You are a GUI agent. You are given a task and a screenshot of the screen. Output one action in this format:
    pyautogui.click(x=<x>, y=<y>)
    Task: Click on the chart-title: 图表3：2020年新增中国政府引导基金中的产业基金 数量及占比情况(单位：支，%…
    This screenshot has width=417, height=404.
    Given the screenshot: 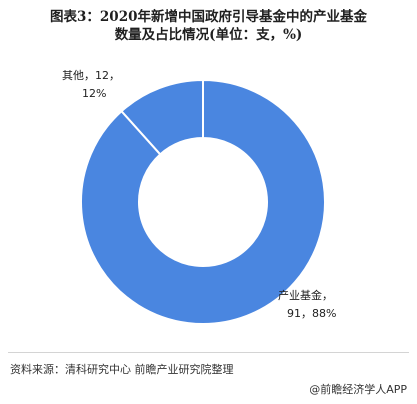 What is the action you would take?
    pyautogui.click(x=208, y=26)
    